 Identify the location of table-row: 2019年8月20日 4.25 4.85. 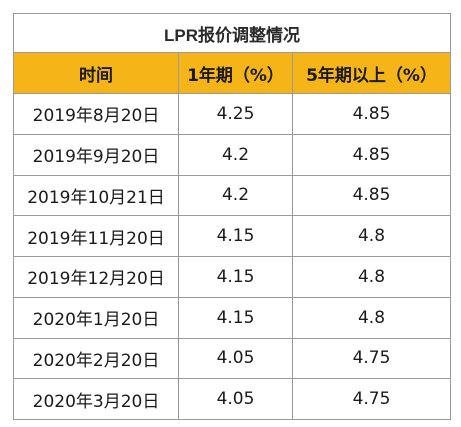
(232, 114).